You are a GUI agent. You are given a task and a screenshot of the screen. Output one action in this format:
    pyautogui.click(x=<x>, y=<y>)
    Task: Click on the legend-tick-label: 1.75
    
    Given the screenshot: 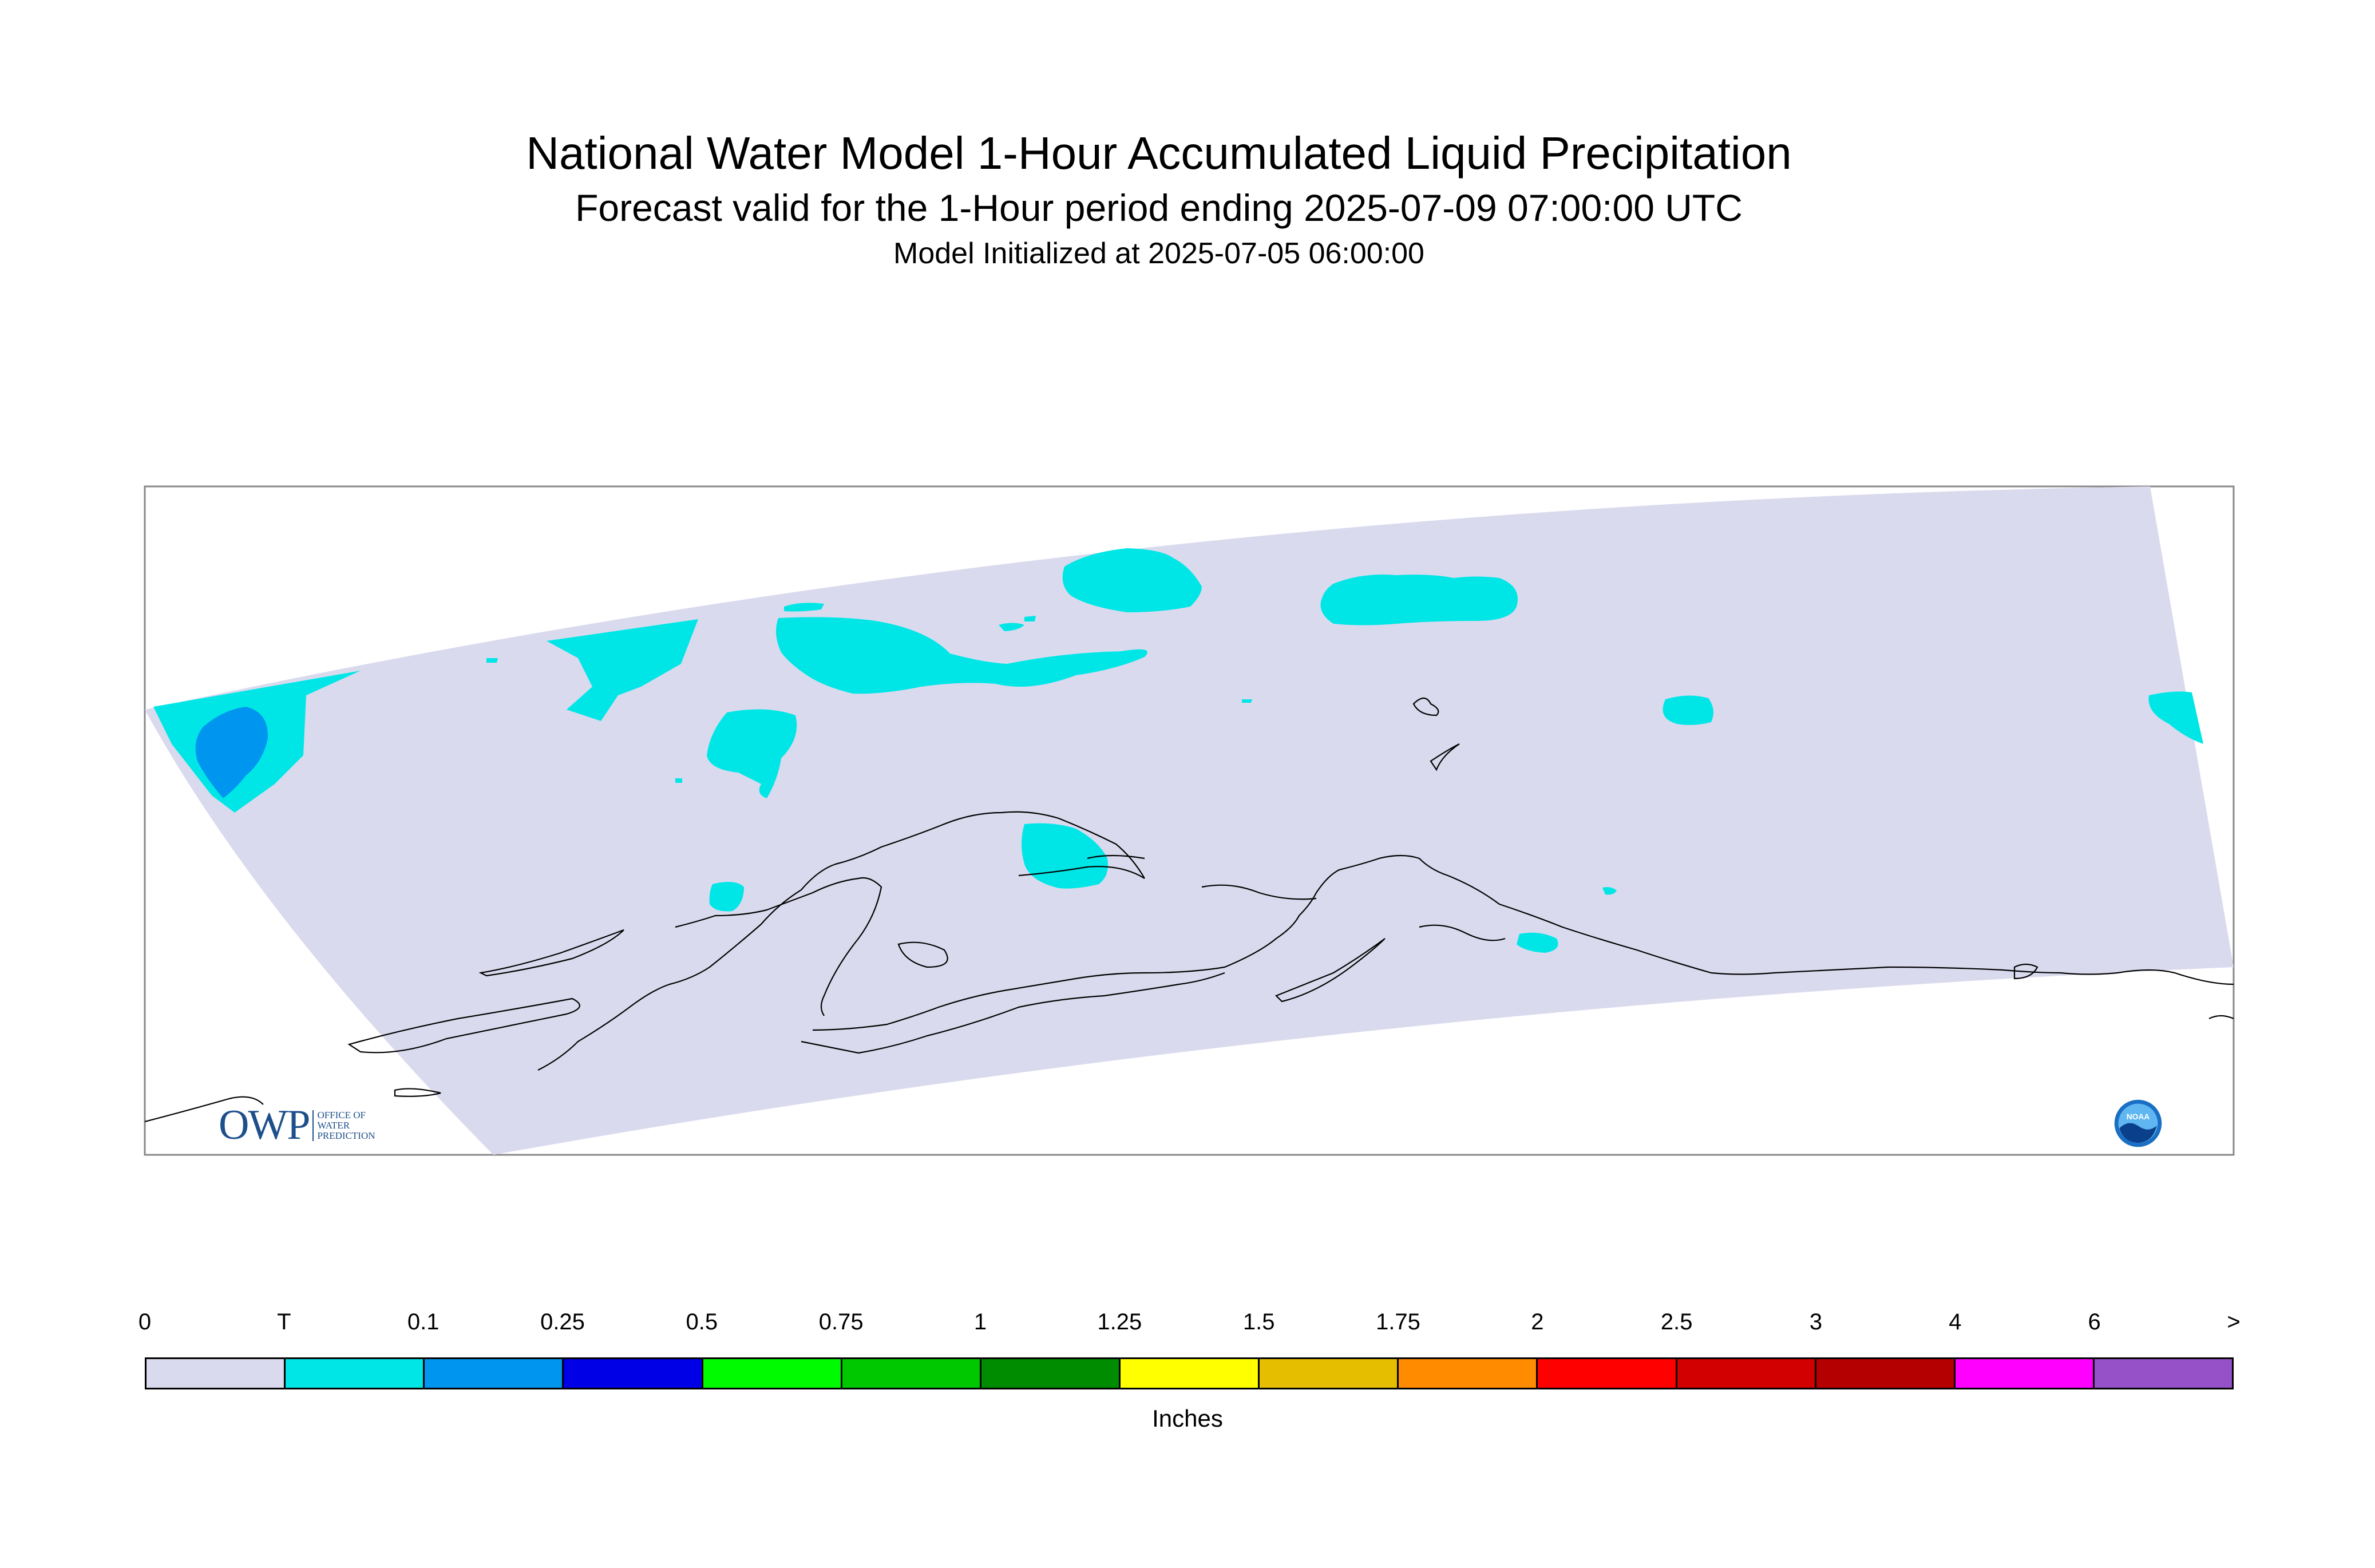 What is the action you would take?
    pyautogui.click(x=1398, y=1322)
    